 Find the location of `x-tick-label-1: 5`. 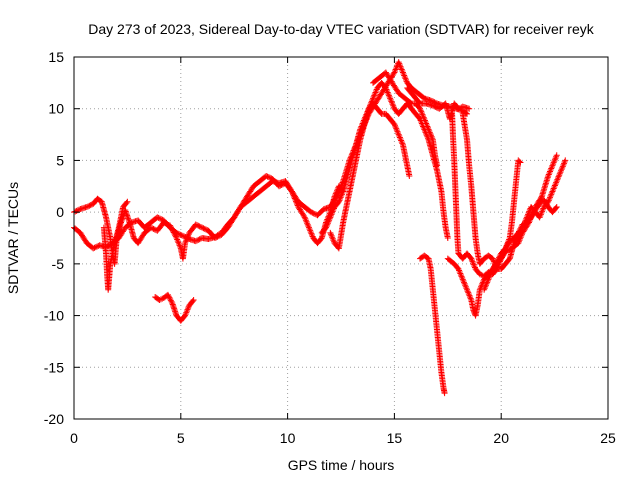

x-tick-label-1: 5 is located at coordinates (181, 438).